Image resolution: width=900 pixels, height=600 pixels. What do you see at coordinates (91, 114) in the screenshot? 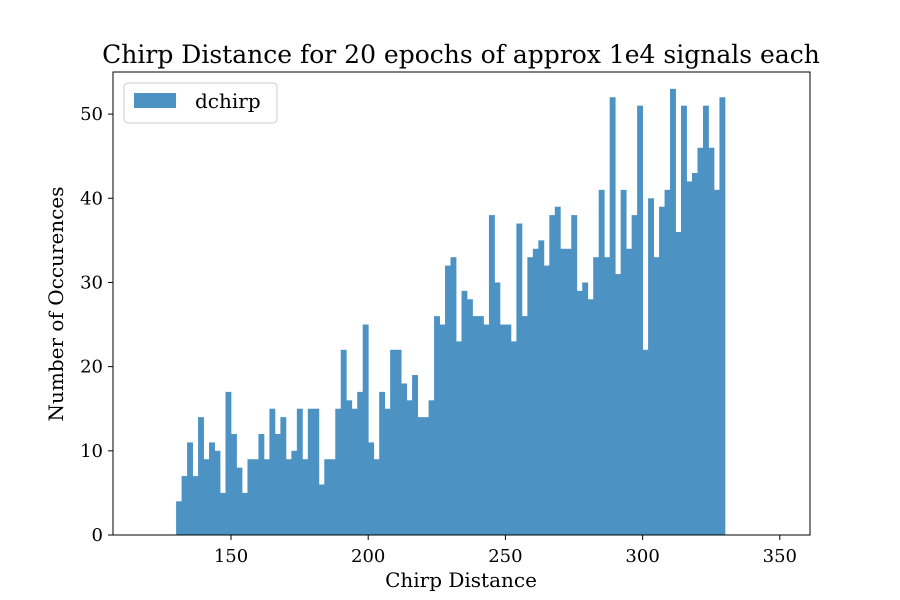
I see `y-tick-label: 50` at bounding box center [91, 114].